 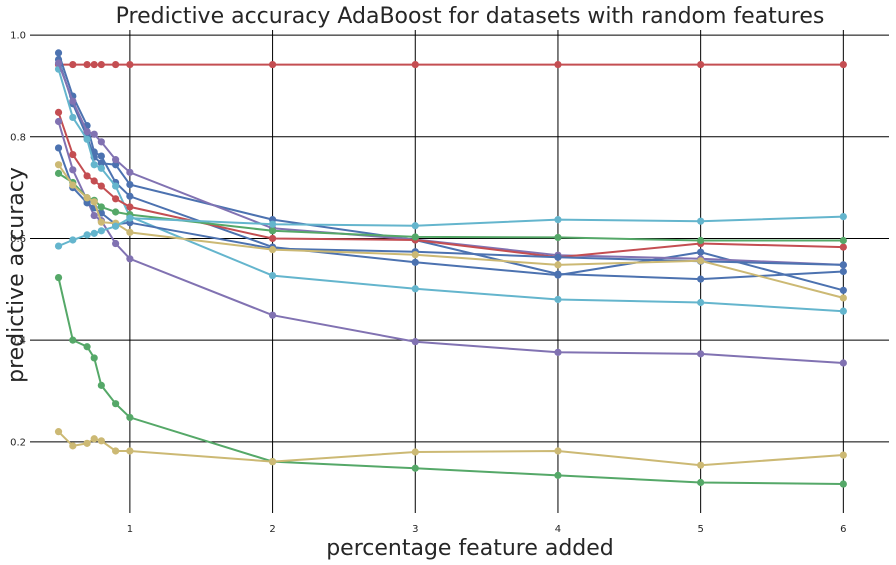 I want to click on x-tick-label: 5, so click(x=700, y=529).